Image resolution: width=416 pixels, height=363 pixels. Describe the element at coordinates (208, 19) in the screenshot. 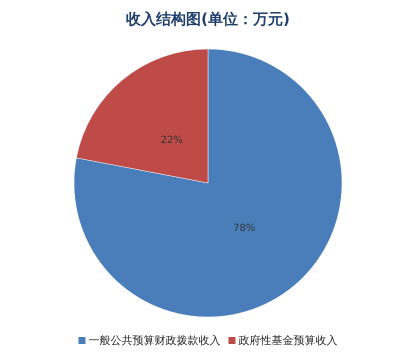

I see `chart-title: 收入结构图(单位：万元)` at that location.